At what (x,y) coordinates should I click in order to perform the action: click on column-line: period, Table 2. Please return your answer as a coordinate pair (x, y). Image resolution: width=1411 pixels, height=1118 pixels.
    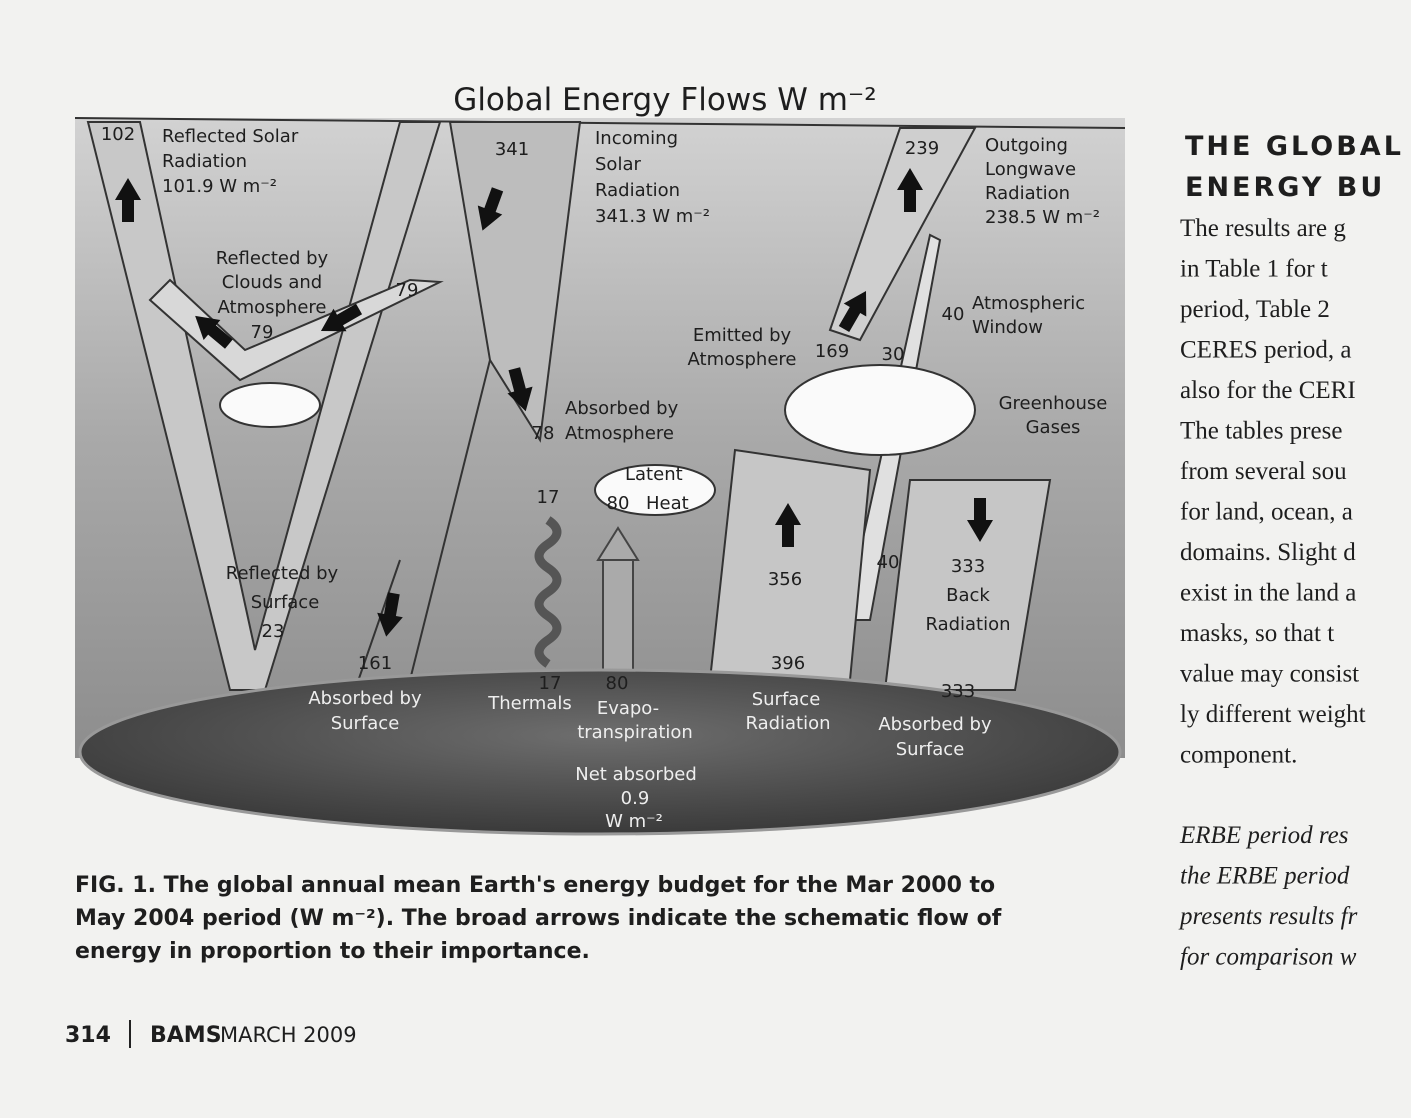
    Looking at the image, I should click on (1255, 309).